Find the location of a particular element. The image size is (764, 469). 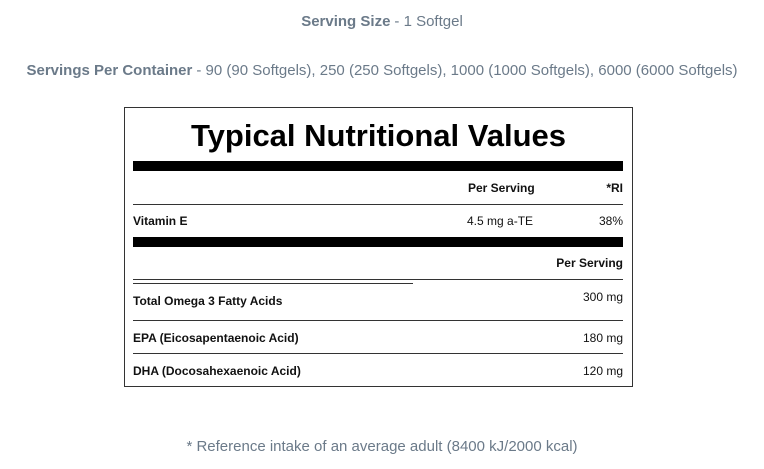

serving-size: Serving Size - 1 Softgel is located at coordinates (382, 21).